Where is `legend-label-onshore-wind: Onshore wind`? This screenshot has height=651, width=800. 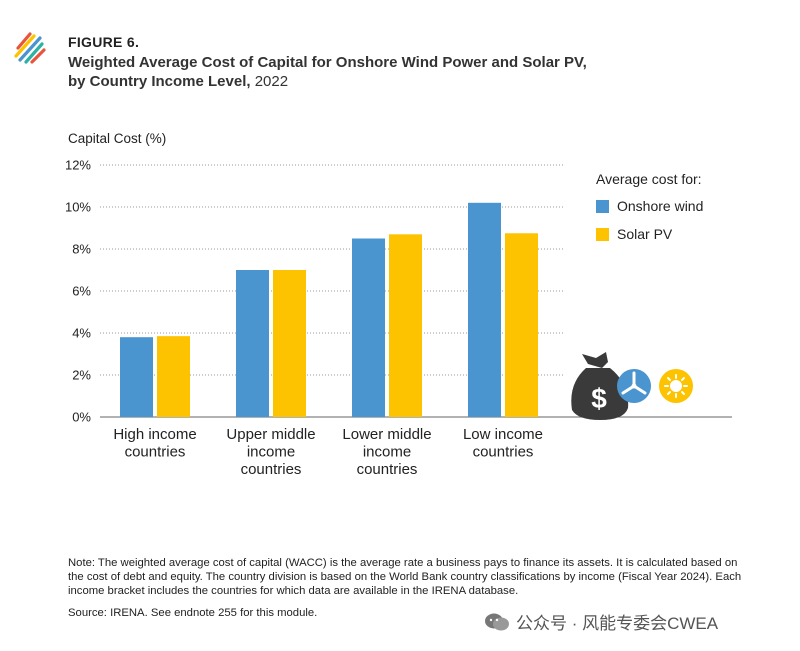
legend-label-onshore-wind: Onshore wind is located at coordinates (660, 206).